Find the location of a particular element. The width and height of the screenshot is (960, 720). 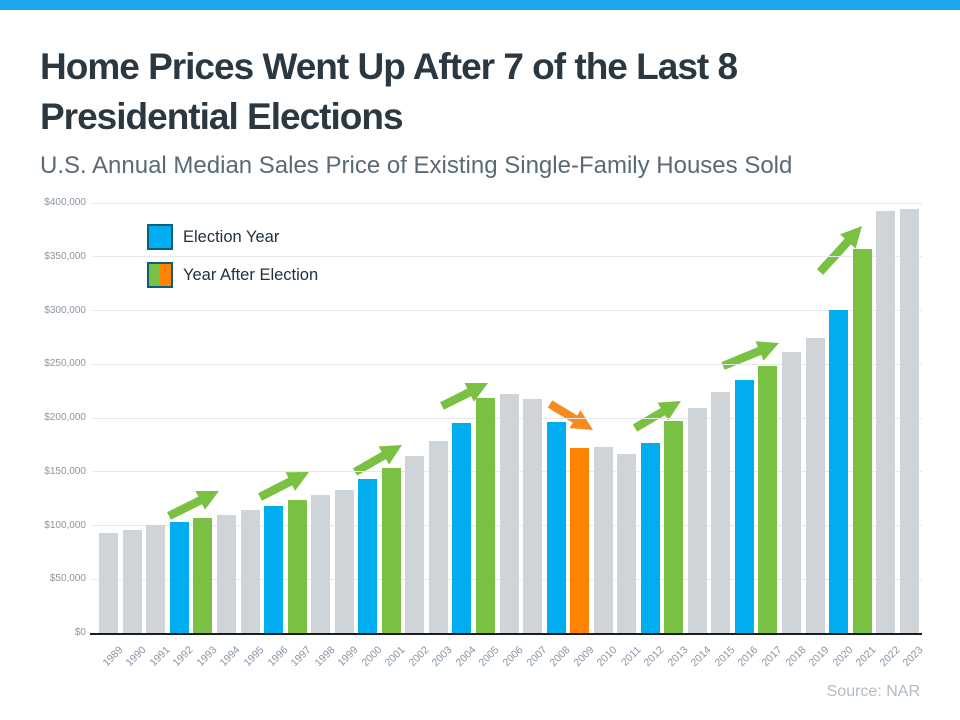

bar-2005 is located at coordinates (485, 515).